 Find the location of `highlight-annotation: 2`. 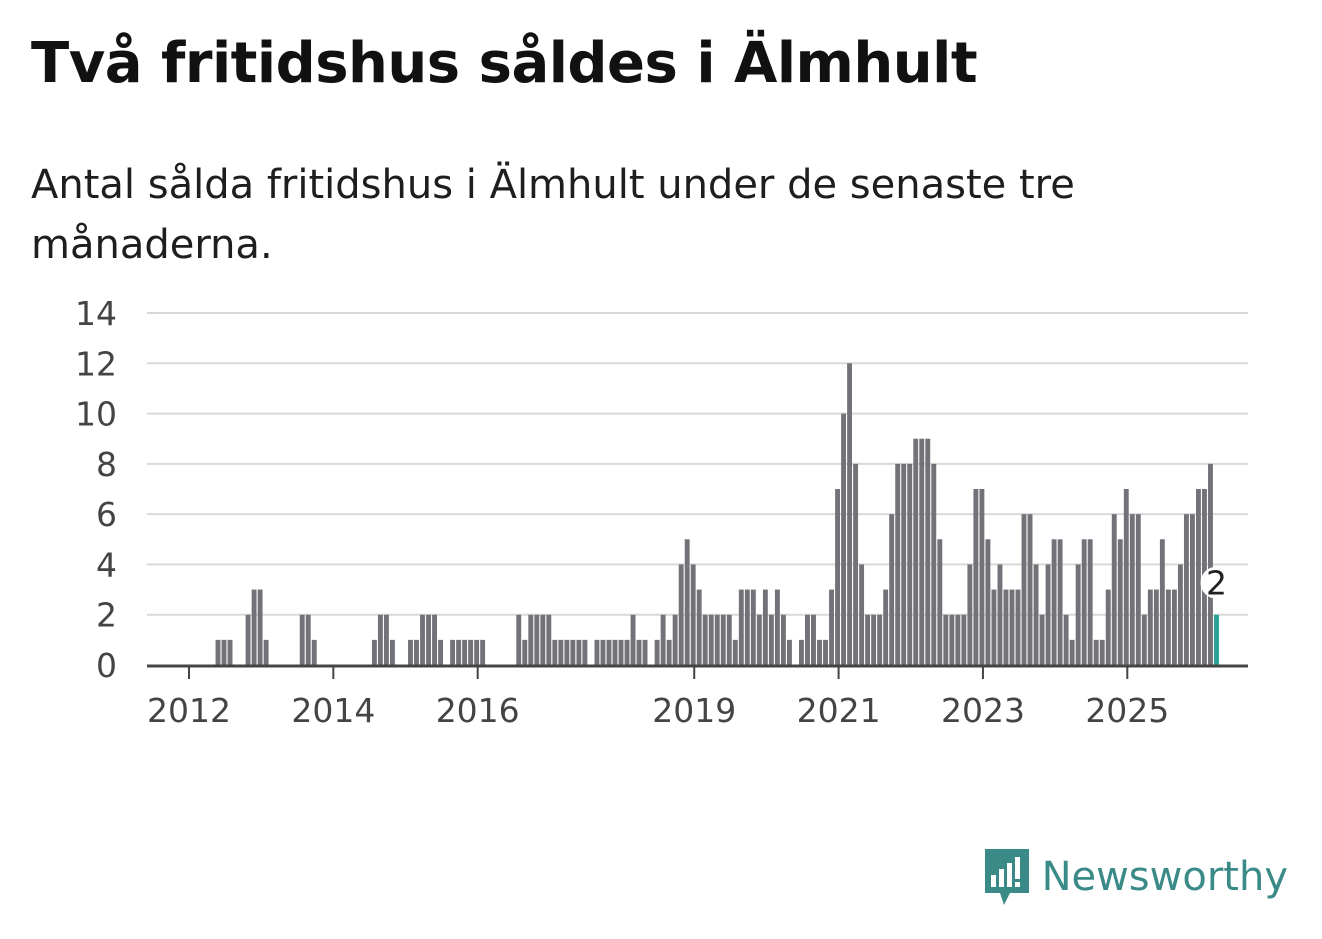

highlight-annotation: 2 is located at coordinates (1216, 583).